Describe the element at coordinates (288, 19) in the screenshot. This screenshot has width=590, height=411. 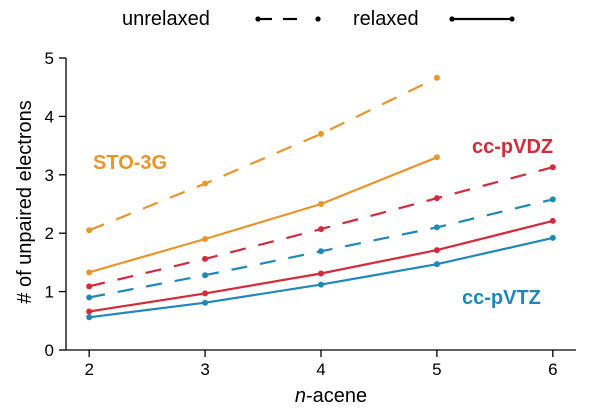
I see `legend-swatch-unrelaxed` at that location.